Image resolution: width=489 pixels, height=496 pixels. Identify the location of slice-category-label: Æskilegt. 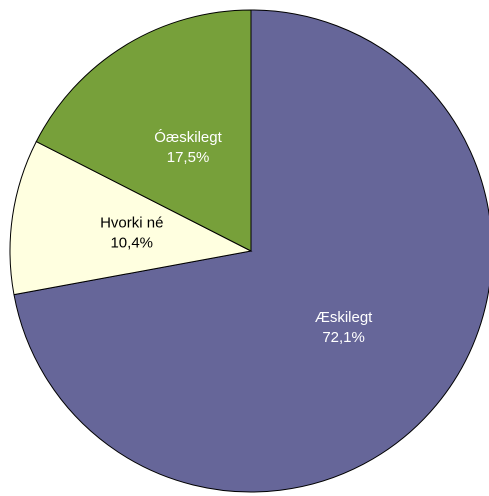
(344, 317).